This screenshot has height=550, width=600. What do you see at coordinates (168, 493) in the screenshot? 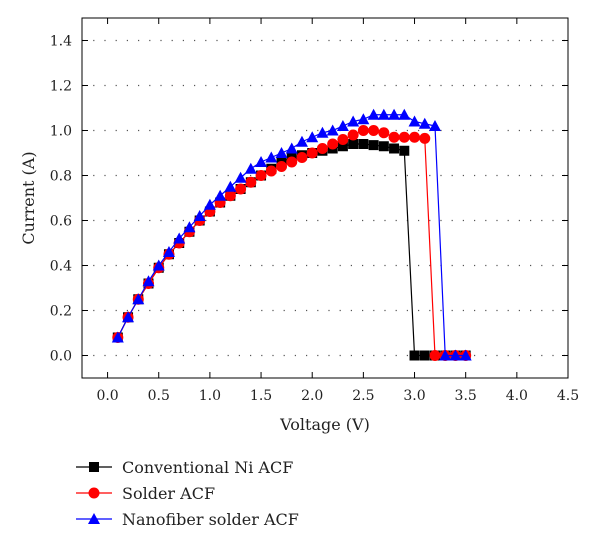
I see `legend-label-solder-acf: Solder ACF` at bounding box center [168, 493].